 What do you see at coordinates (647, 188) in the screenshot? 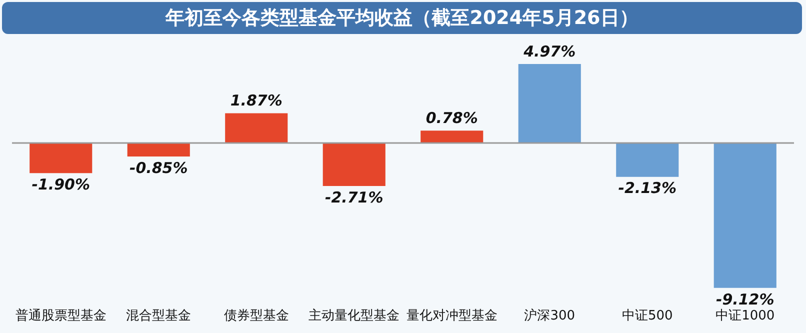
I see `data-label: -2.13%` at bounding box center [647, 188].